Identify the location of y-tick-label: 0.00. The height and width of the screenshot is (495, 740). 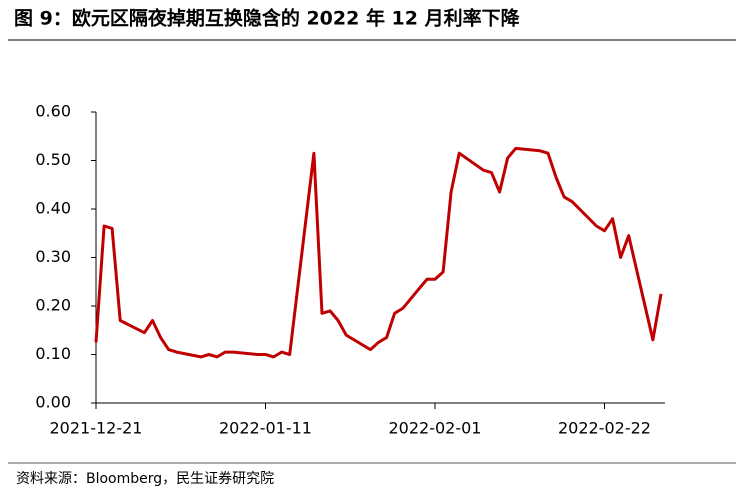
(53, 402).